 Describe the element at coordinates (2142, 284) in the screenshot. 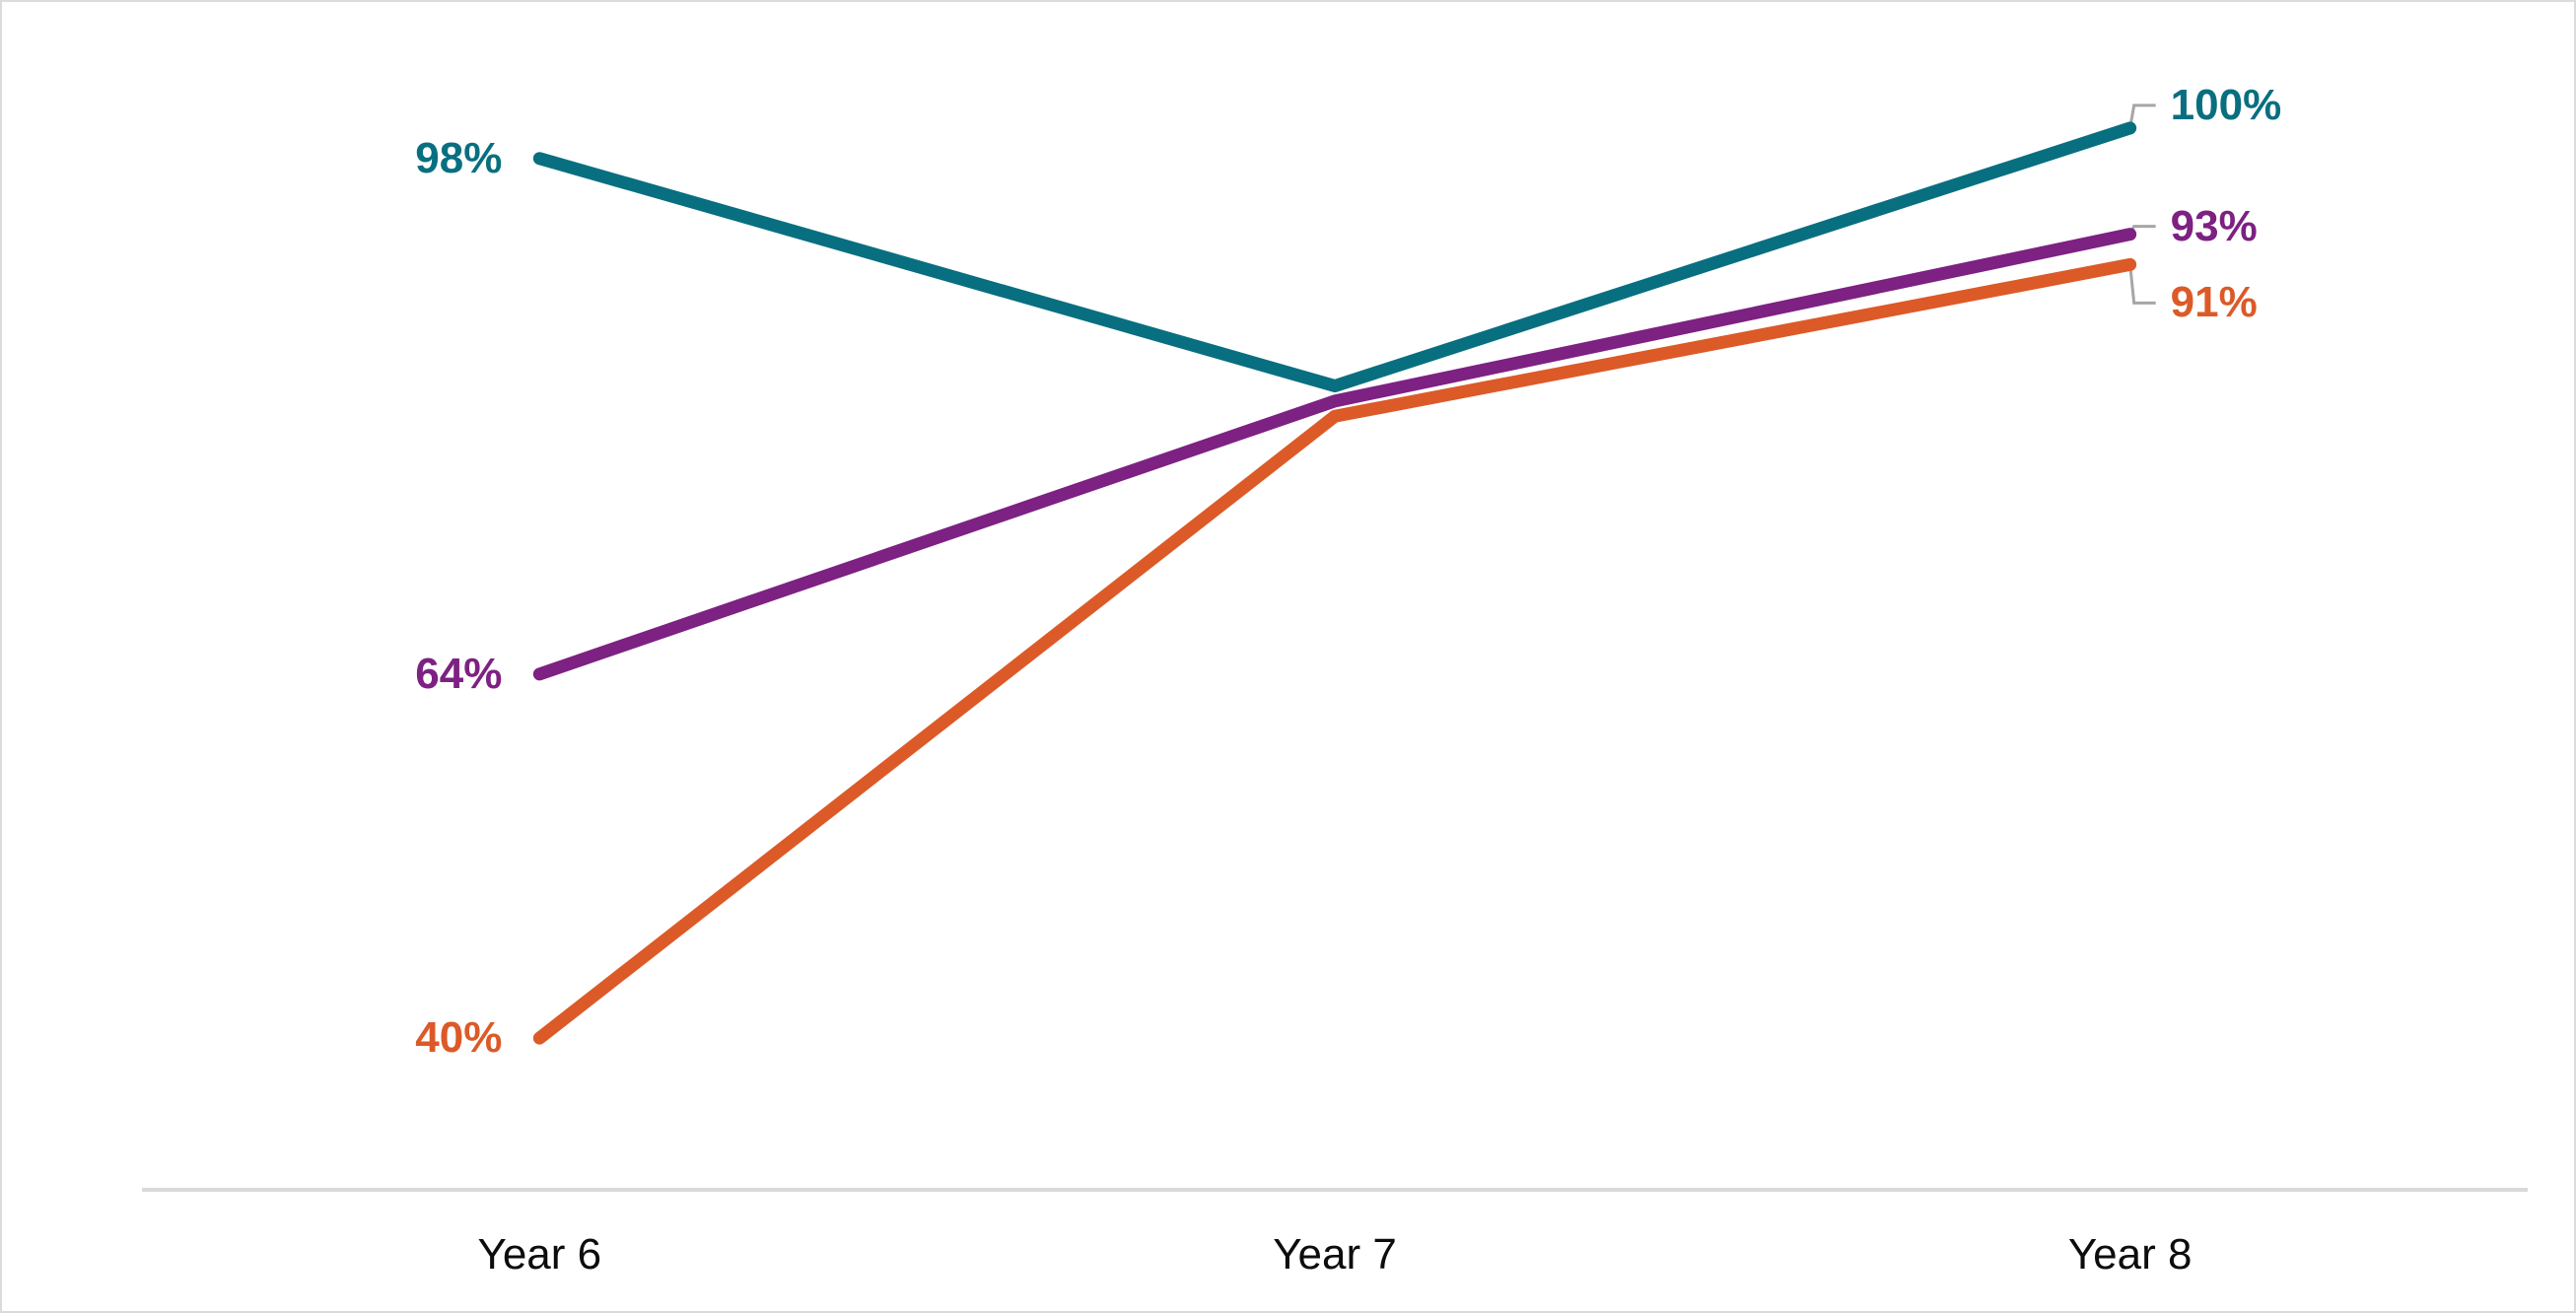

I see `leader-line-orange-series` at that location.